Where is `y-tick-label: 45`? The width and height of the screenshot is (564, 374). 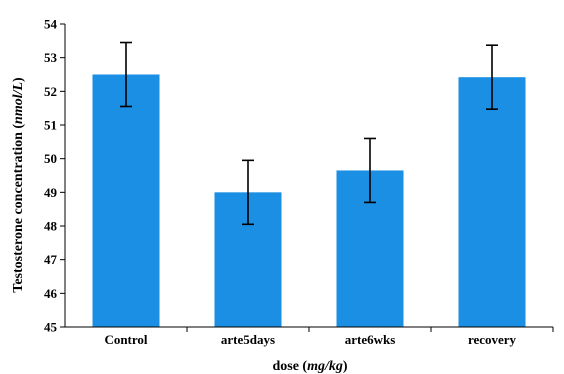 y-tick-label: 45 is located at coordinates (51, 327).